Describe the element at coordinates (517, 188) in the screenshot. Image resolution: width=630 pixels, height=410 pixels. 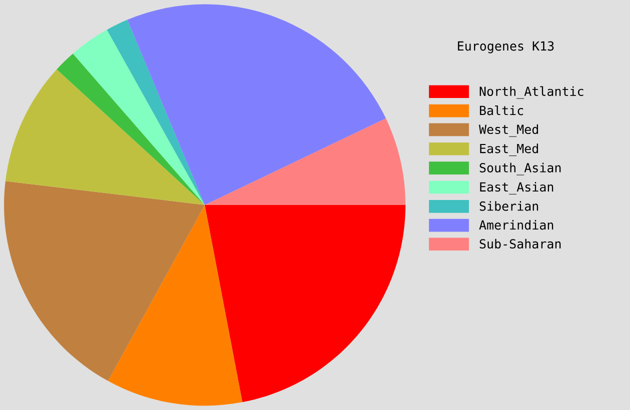
I see `legend-label: East_Asian` at that location.